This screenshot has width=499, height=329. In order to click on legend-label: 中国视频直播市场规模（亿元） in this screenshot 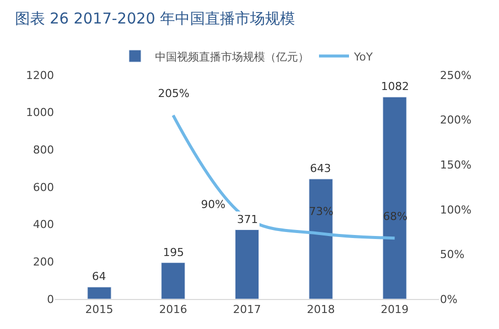, I will do `click(232, 57)`.